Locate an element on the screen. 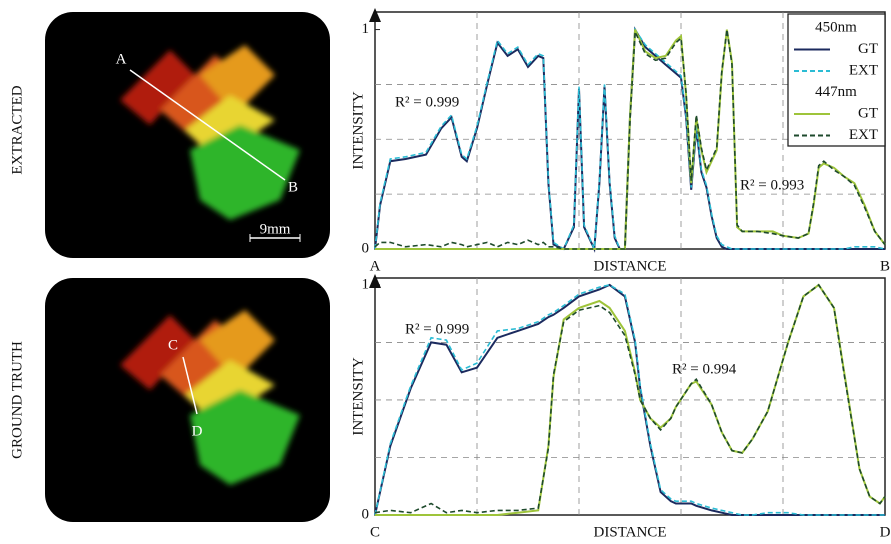 The image size is (891, 544). x-tick-label: D is located at coordinates (885, 532).